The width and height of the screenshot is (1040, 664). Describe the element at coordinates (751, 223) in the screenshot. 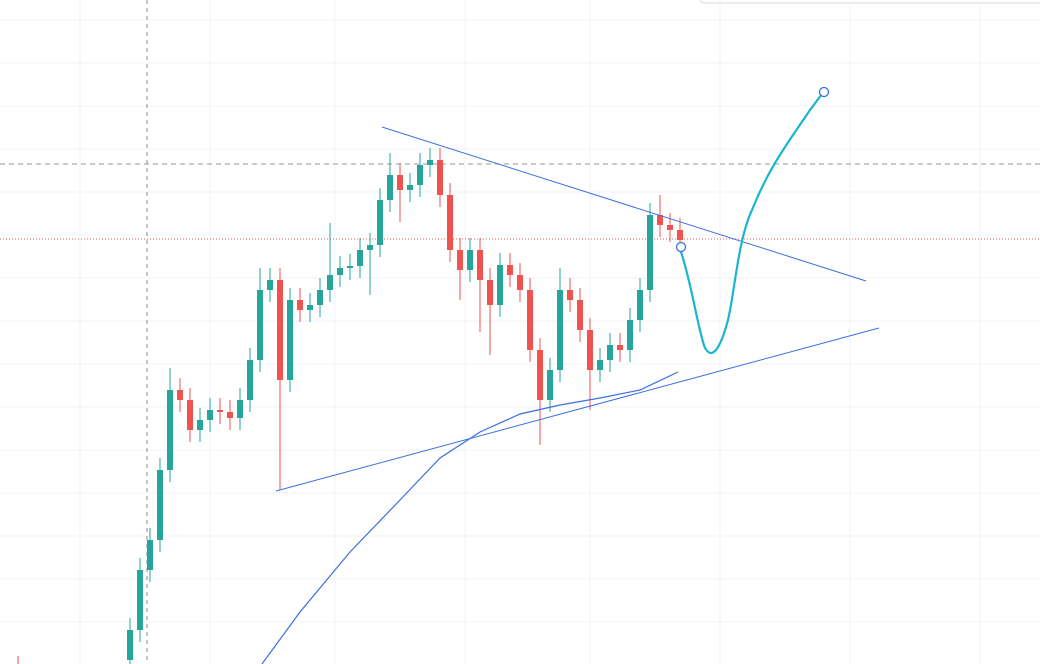

I see `projection-path` at that location.